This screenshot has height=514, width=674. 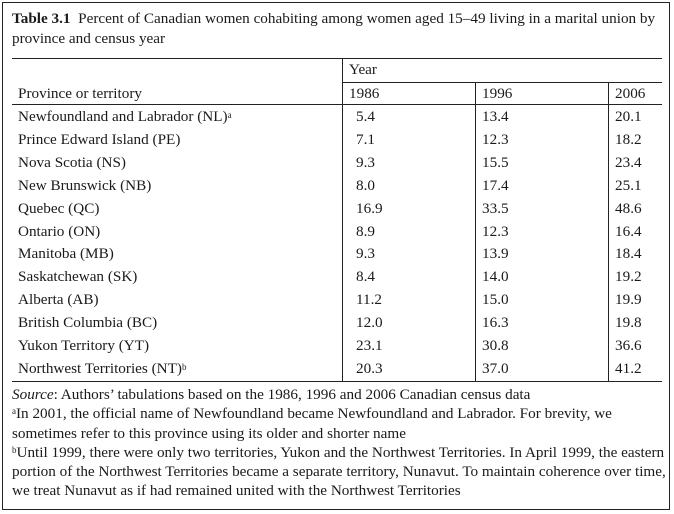 What do you see at coordinates (495, 300) in the screenshot?
I see `value-cell: 15.0` at bounding box center [495, 300].